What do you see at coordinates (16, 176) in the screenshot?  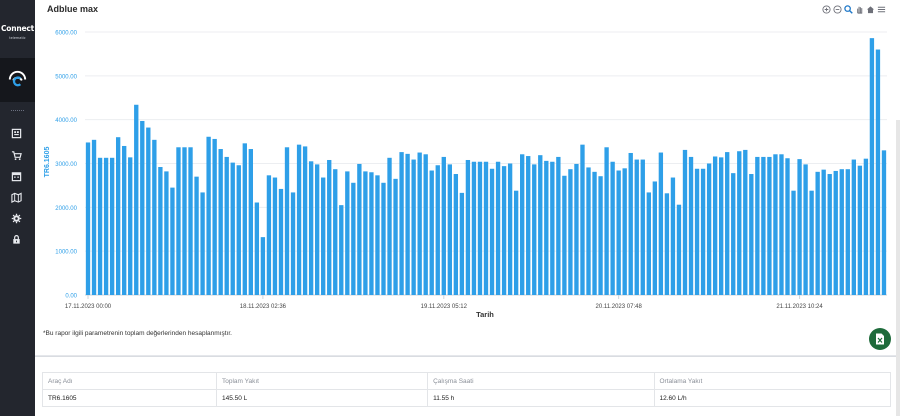 I see `calendar-icon` at bounding box center [16, 176].